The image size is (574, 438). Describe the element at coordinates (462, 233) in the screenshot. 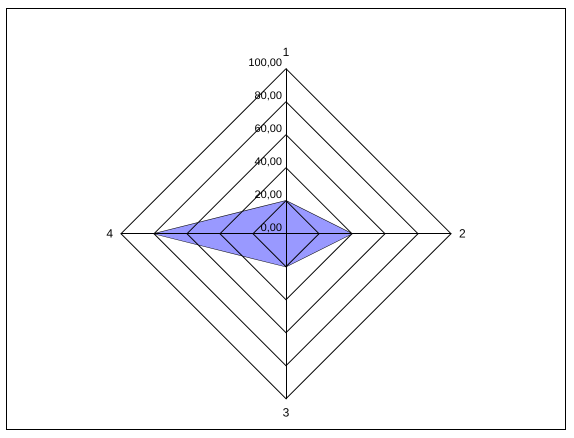

I see `spoke-label: 2` at that location.